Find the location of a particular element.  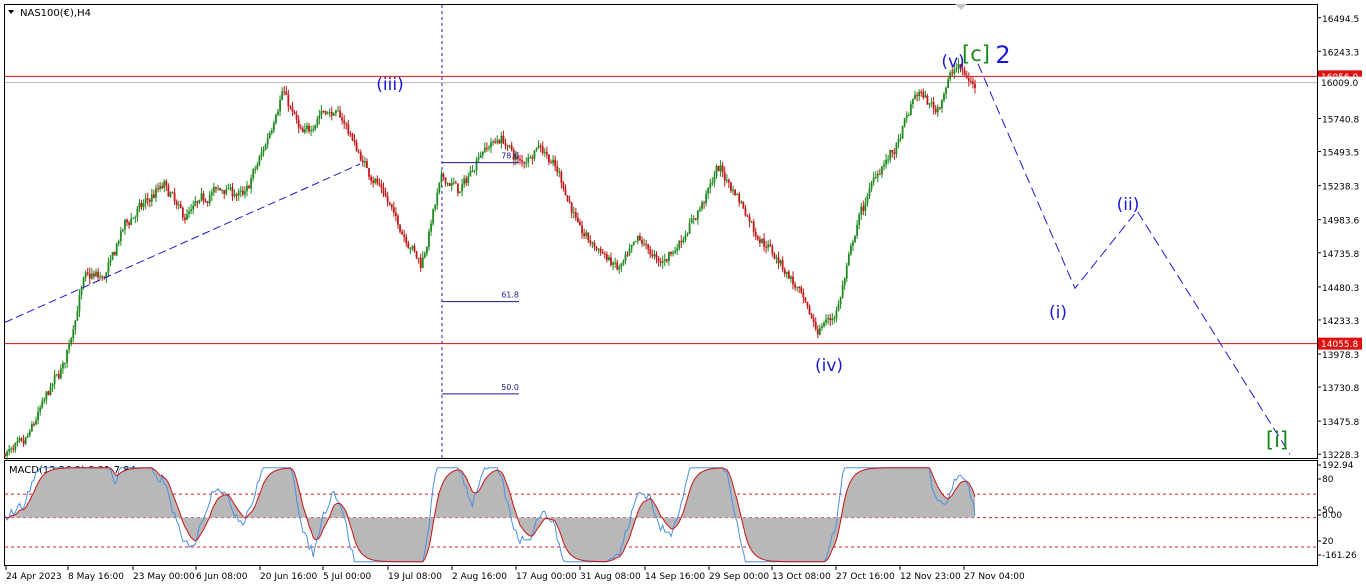

scroll-marker is located at coordinates (961, 7).